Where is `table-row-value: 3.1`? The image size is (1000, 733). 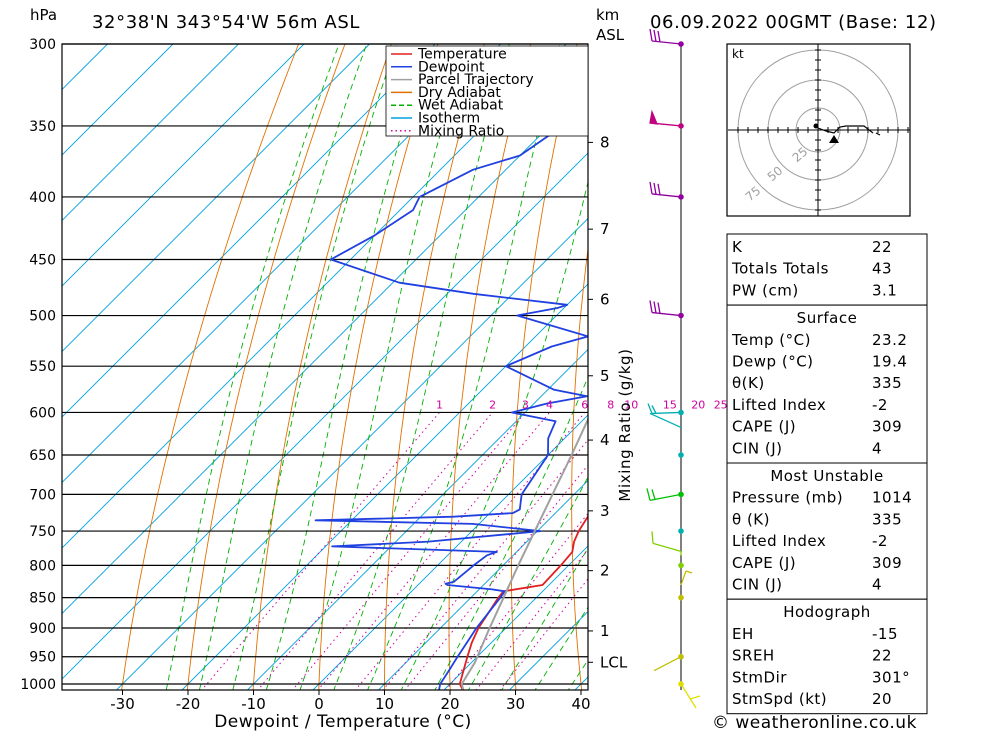 table-row-value: 3.1 is located at coordinates (884, 290).